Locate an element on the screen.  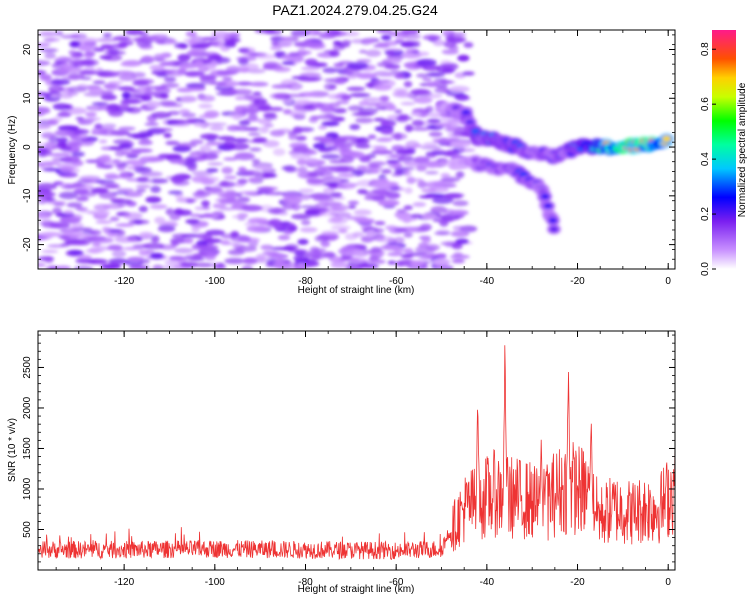
x-tick-label: -80 is located at coordinates (305, 281).